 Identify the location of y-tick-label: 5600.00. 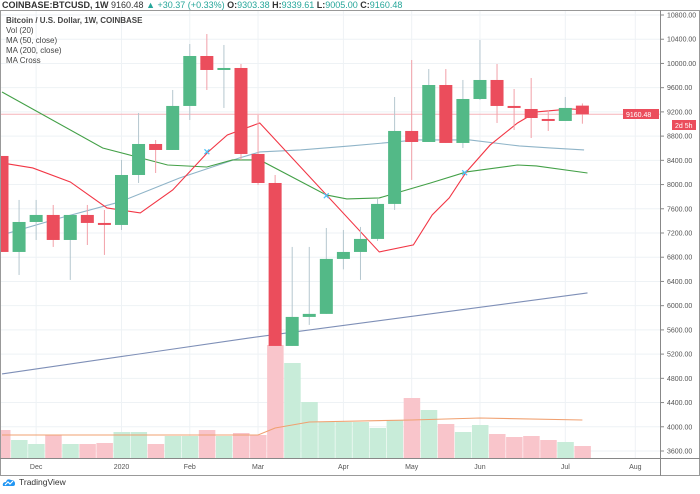
(679, 330).